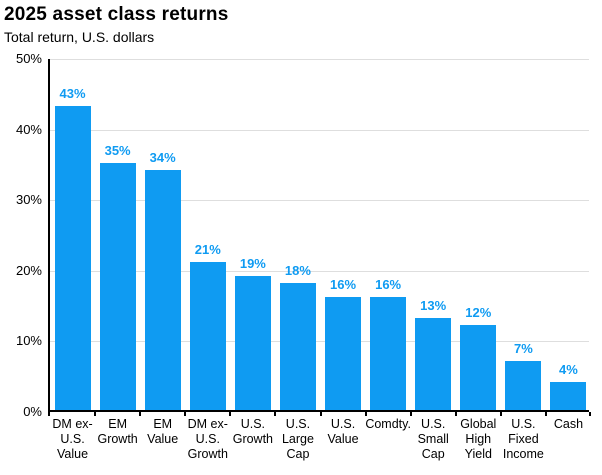 This screenshot has height=475, width=602. What do you see at coordinates (568, 395) in the screenshot?
I see `bar-cash` at bounding box center [568, 395].